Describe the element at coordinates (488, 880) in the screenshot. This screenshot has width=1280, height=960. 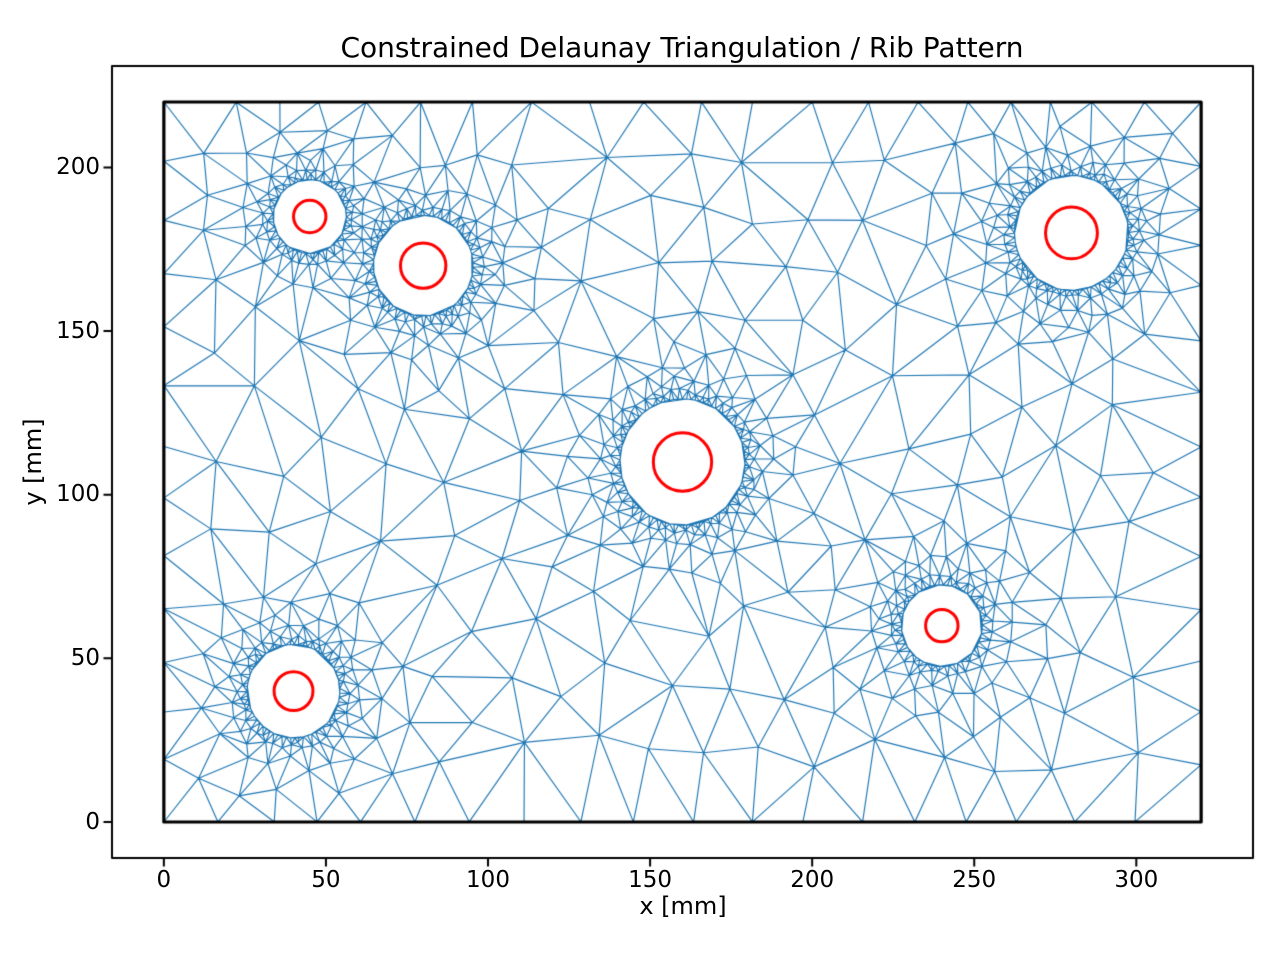
I see `x-tick-label: 100` at that location.